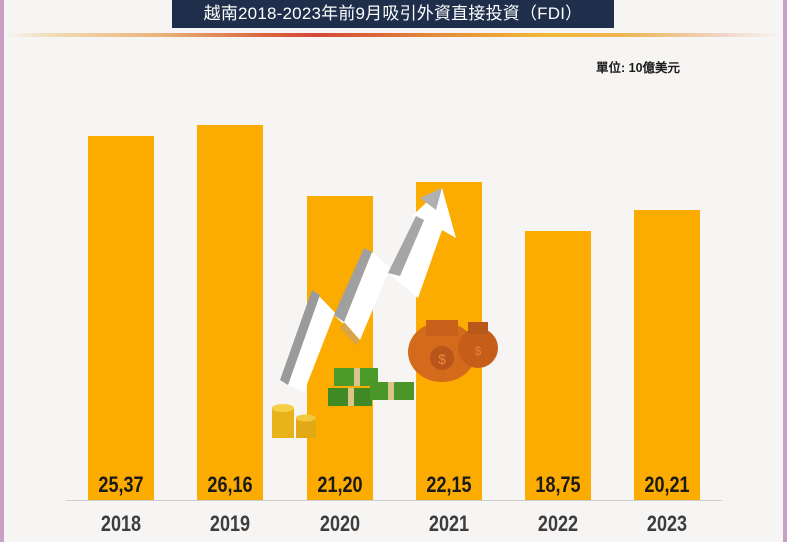 Image resolution: width=787 pixels, height=542 pixels. Describe the element at coordinates (785, 271) in the screenshot. I see `right-frame-border` at that location.